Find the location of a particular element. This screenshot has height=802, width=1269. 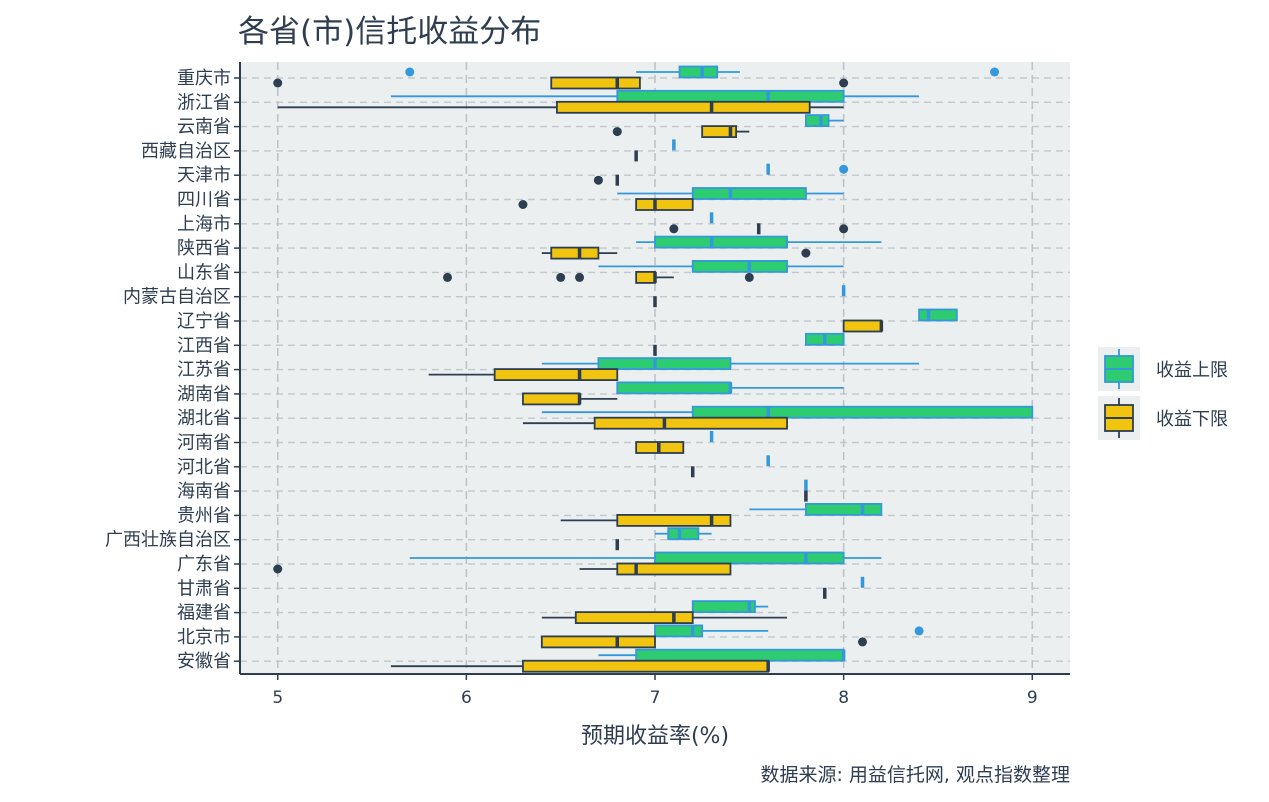

y-tick-label: 江西省 is located at coordinates (204, 345).